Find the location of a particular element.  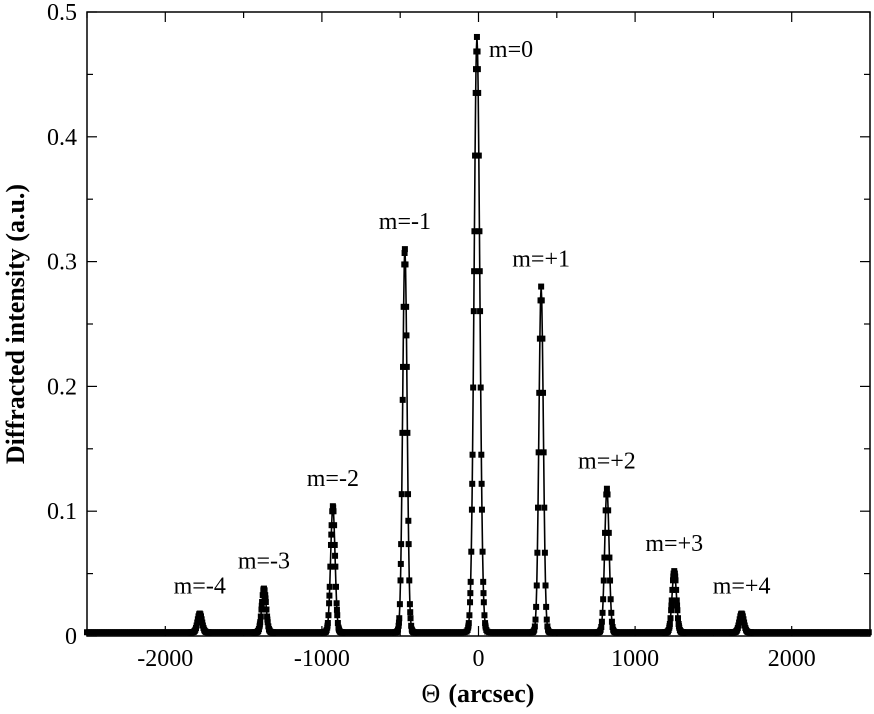

peak-label: m=0 is located at coordinates (511, 50).